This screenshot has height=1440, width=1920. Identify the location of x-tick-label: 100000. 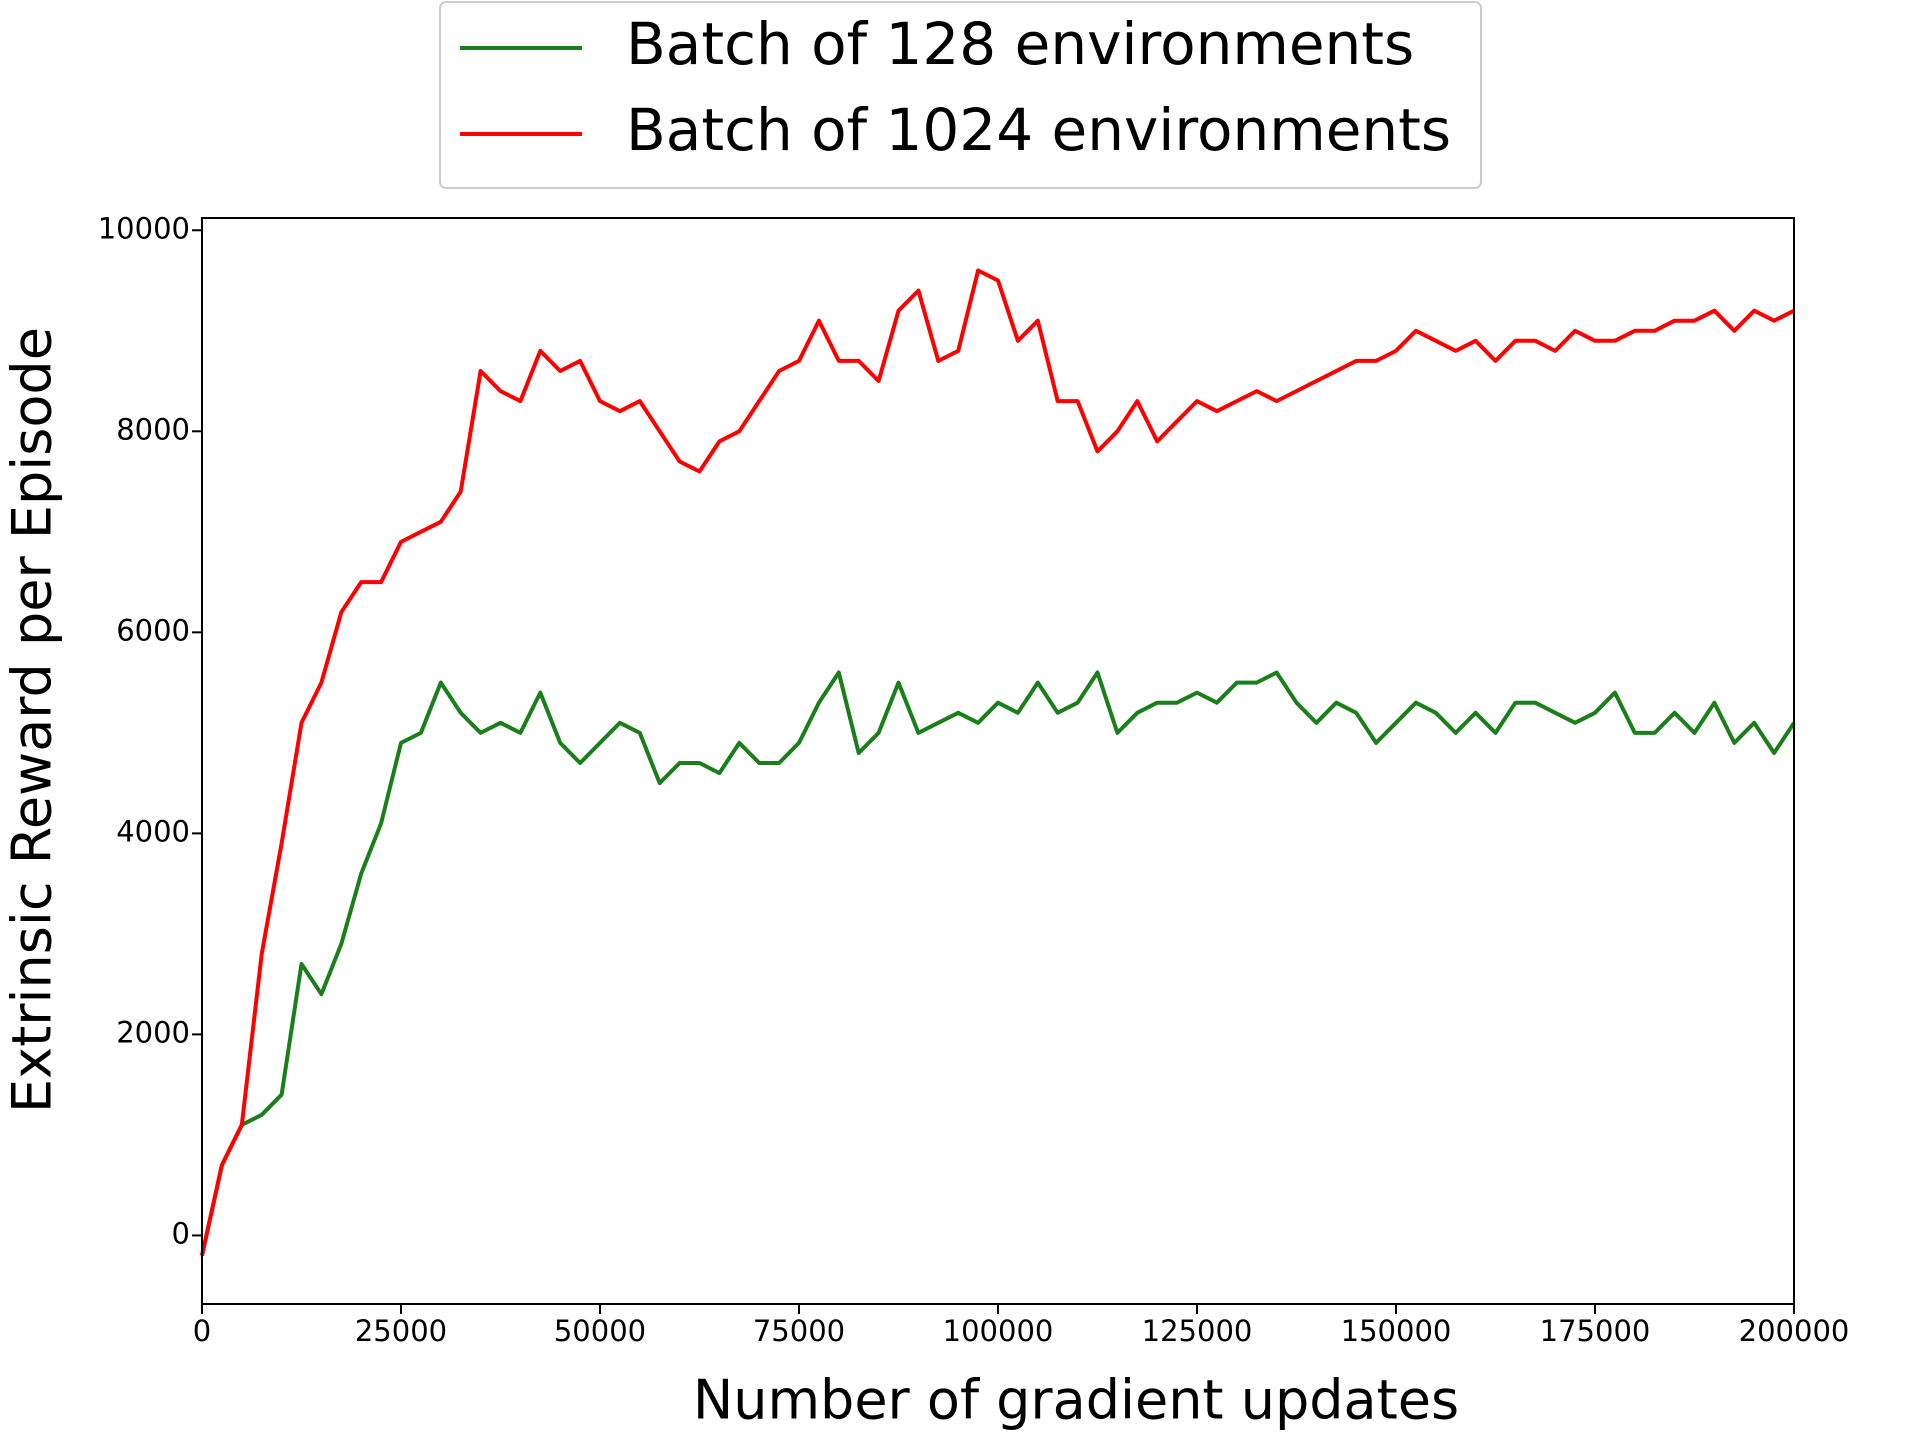
(998, 1331).